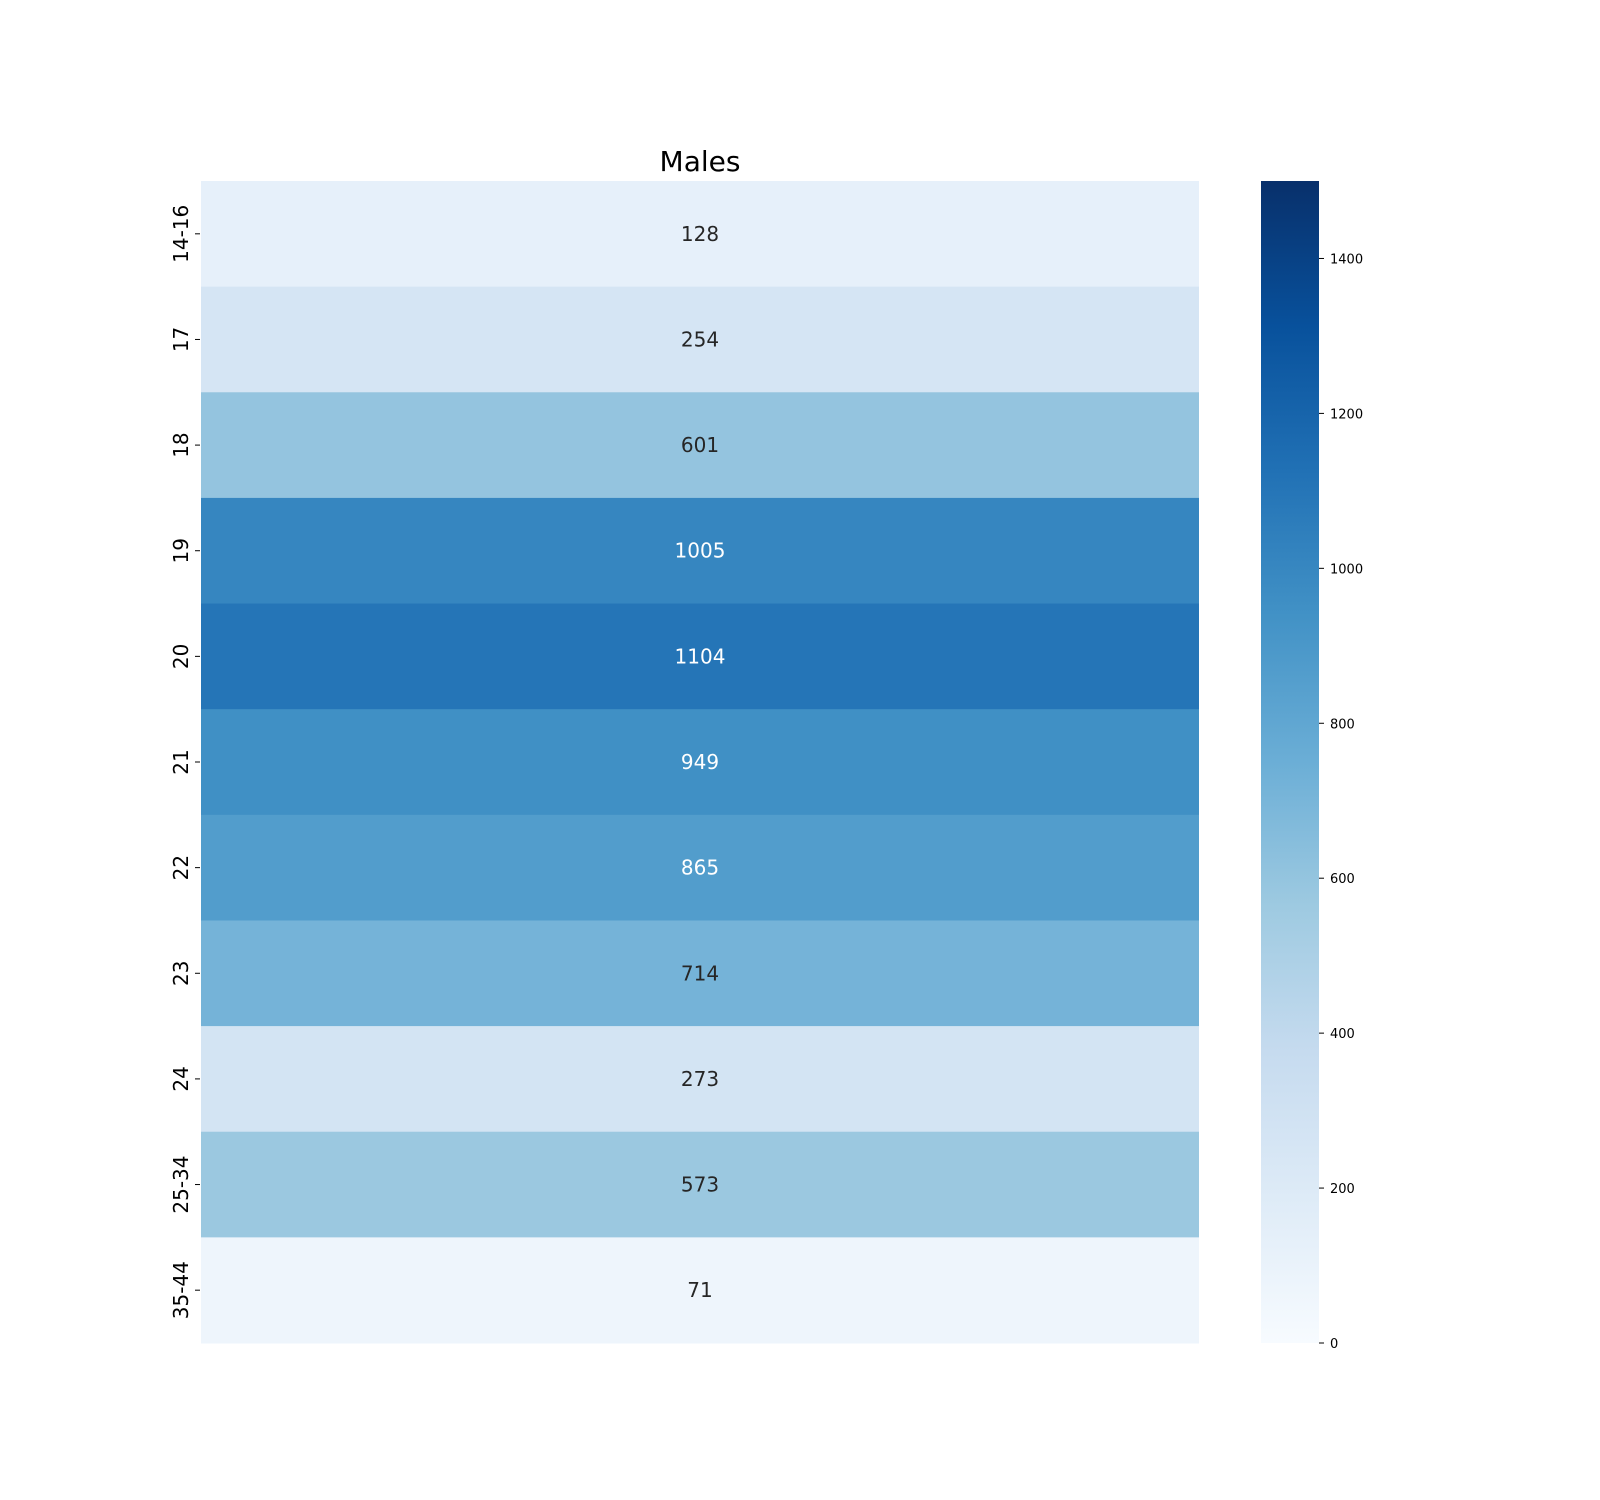  Describe the element at coordinates (1346, 569) in the screenshot. I see `colorbar-tick-label: 1000` at that location.